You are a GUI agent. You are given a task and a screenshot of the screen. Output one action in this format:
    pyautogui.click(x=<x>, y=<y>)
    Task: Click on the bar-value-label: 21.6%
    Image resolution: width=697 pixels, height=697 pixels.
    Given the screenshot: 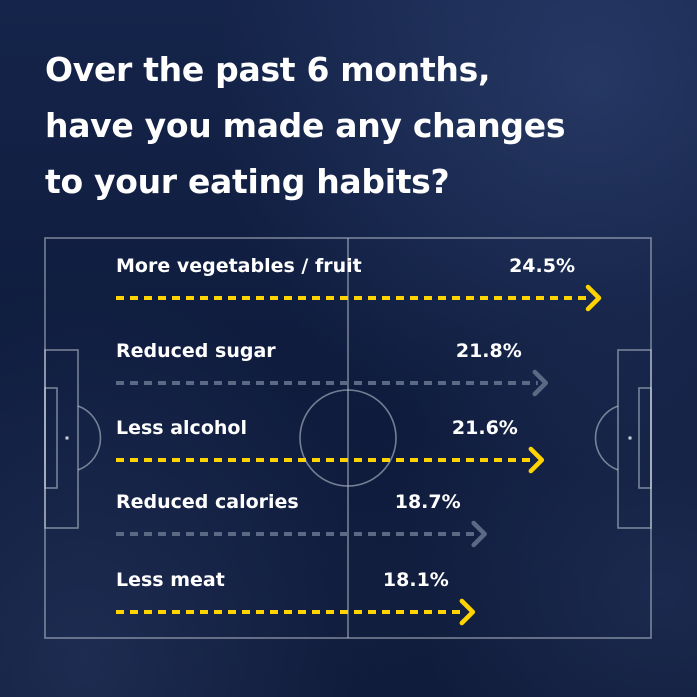 What is the action you would take?
    pyautogui.click(x=485, y=428)
    